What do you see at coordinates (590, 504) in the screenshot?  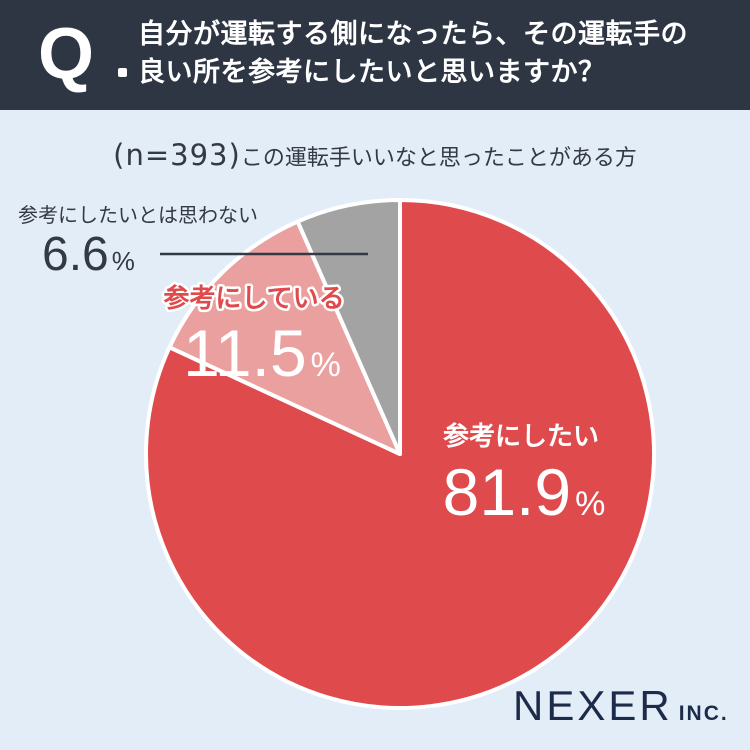 I see `label-unit-refer: %` at bounding box center [590, 504].